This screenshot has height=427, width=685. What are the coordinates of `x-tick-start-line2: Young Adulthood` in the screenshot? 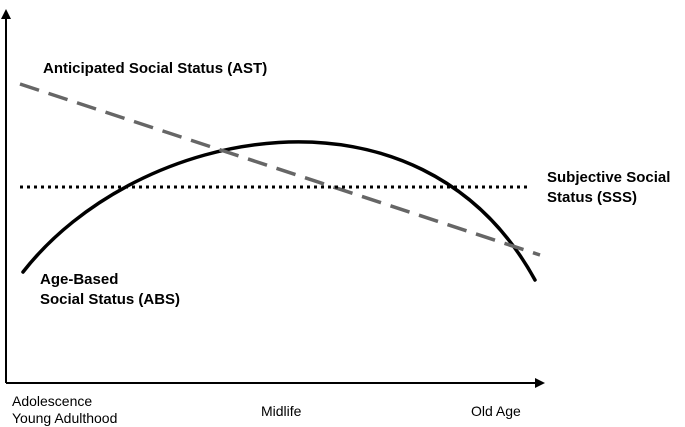 It's located at (65, 418).